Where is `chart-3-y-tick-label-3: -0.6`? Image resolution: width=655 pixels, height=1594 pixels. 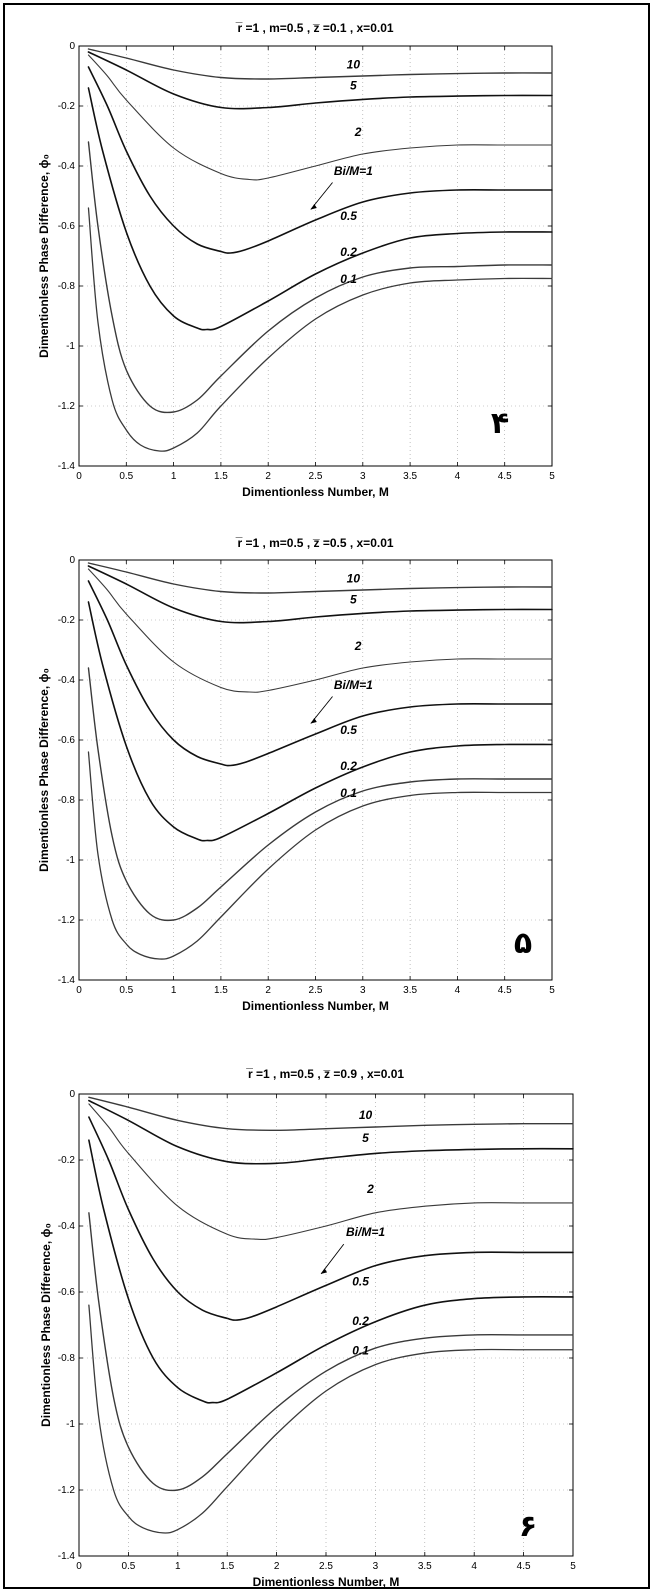
chart-3-y-tick-label-3: -0.6 is located at coordinates (67, 1292).